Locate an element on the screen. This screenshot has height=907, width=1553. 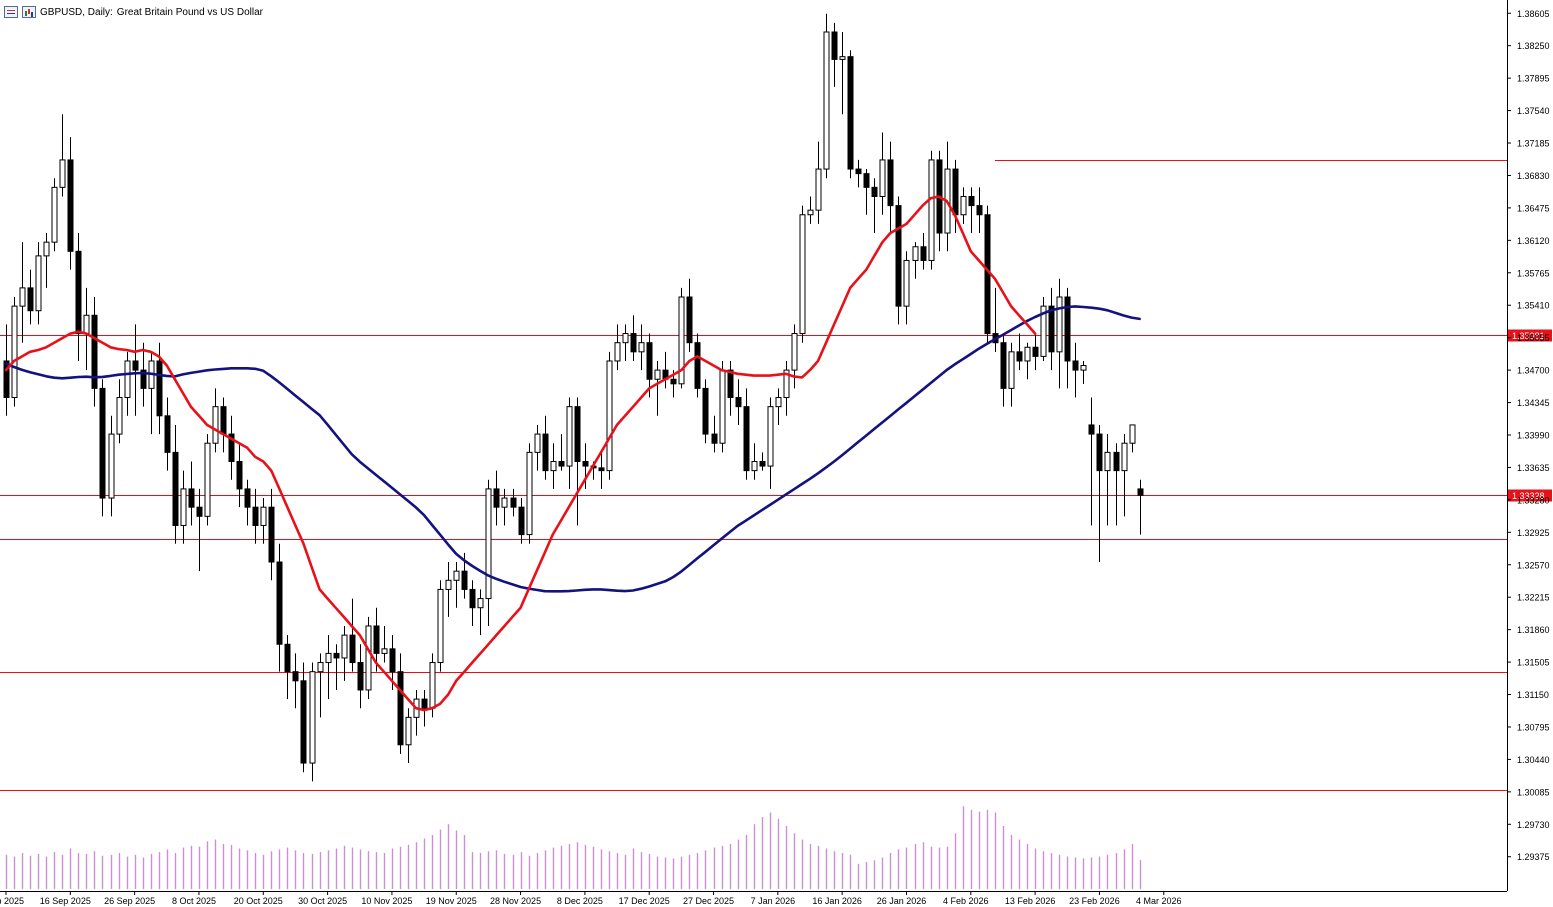
price-tick-label: 1.34345 is located at coordinates (1533, 403).